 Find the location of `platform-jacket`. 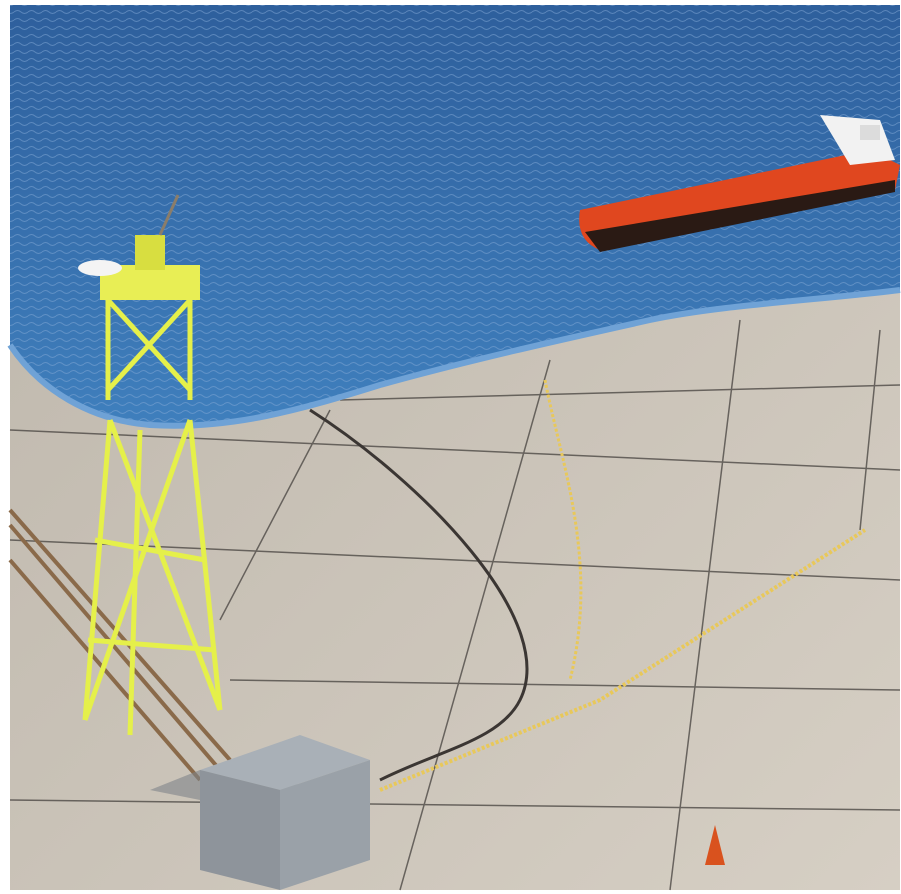

platform-jacket is located at coordinates (152, 513).